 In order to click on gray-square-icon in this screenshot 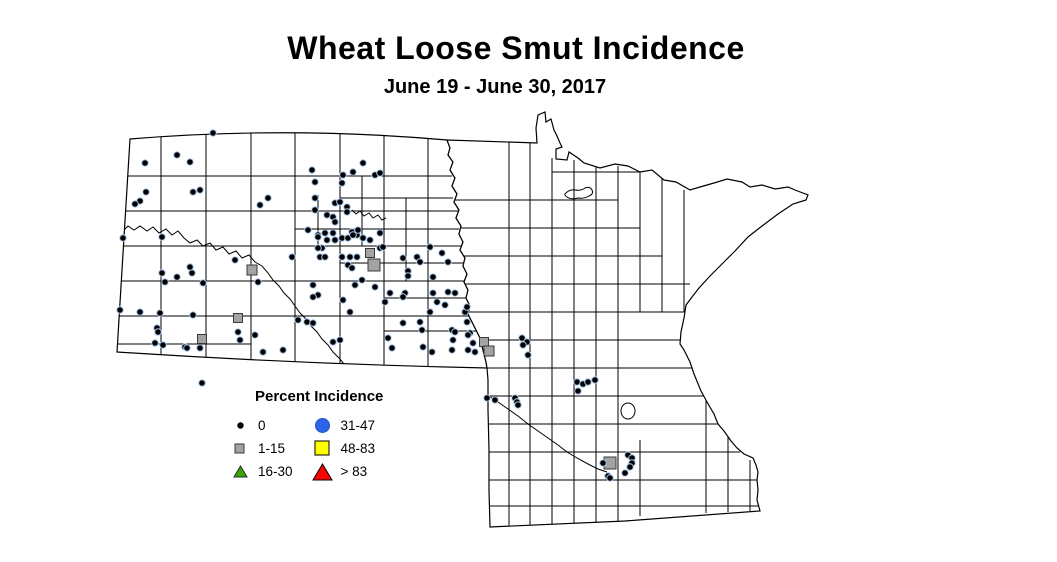, I will do `click(240, 449)`.